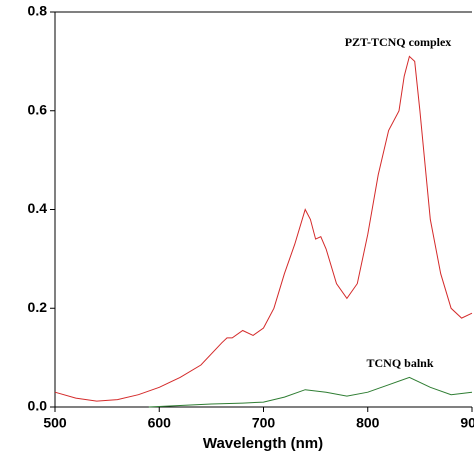 This screenshot has width=474, height=474. Describe the element at coordinates (160, 423) in the screenshot. I see `x-tick-label: 600` at that location.